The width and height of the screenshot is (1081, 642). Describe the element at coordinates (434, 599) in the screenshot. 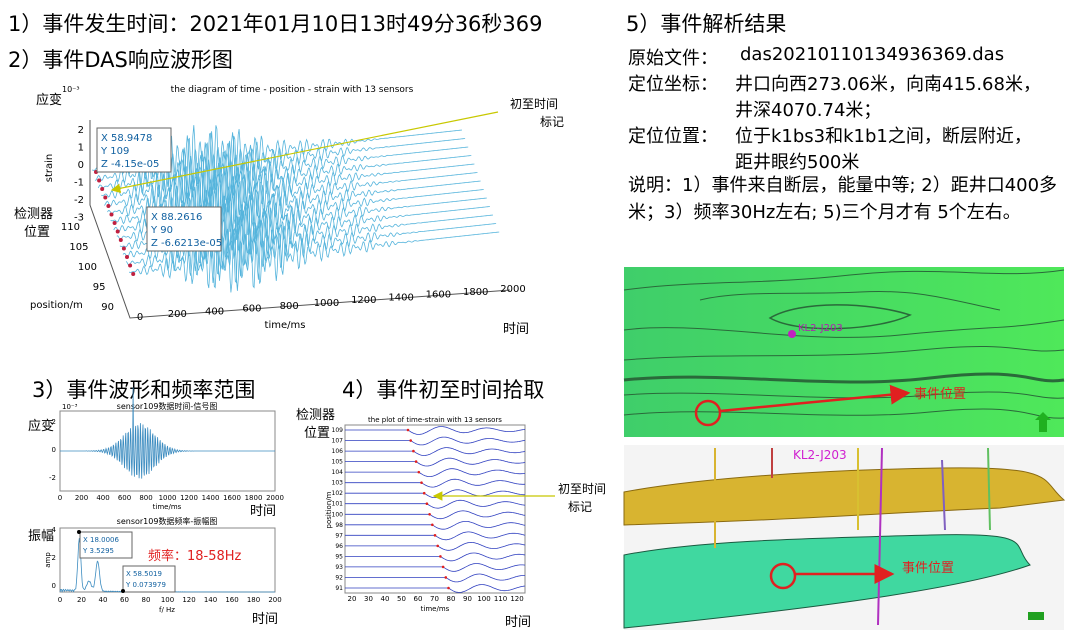

I see `tick-label: 70` at that location.